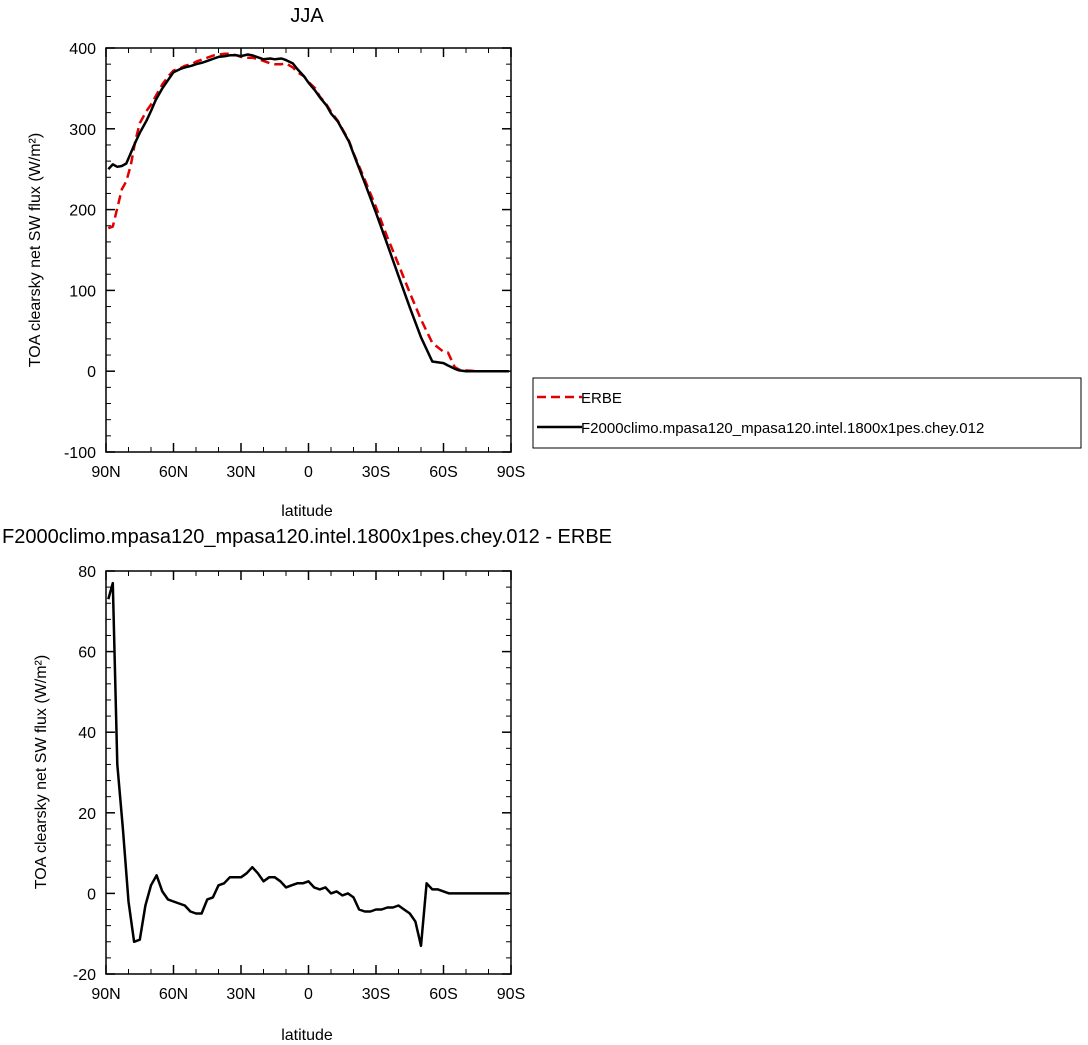 This screenshot has height=1045, width=1088. Describe the element at coordinates (307, 1035) in the screenshot. I see `bottom-chart-xlabel: latitude` at that location.